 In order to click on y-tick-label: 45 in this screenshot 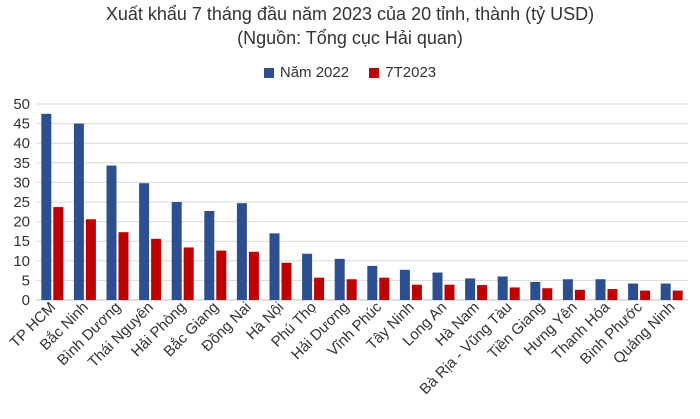, I will do `click(21, 124)`.